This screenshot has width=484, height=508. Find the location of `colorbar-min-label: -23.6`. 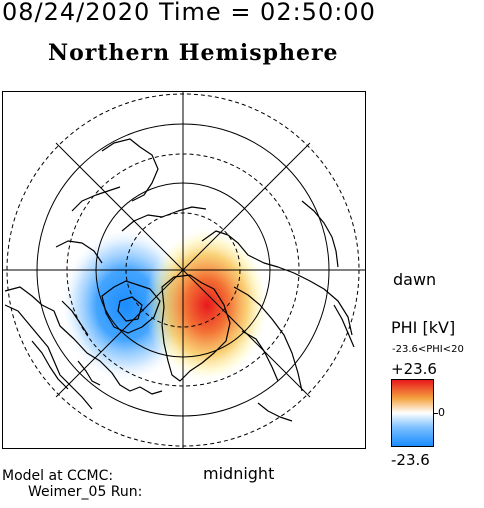

colorbar-min-label: -23.6 is located at coordinates (410, 460).